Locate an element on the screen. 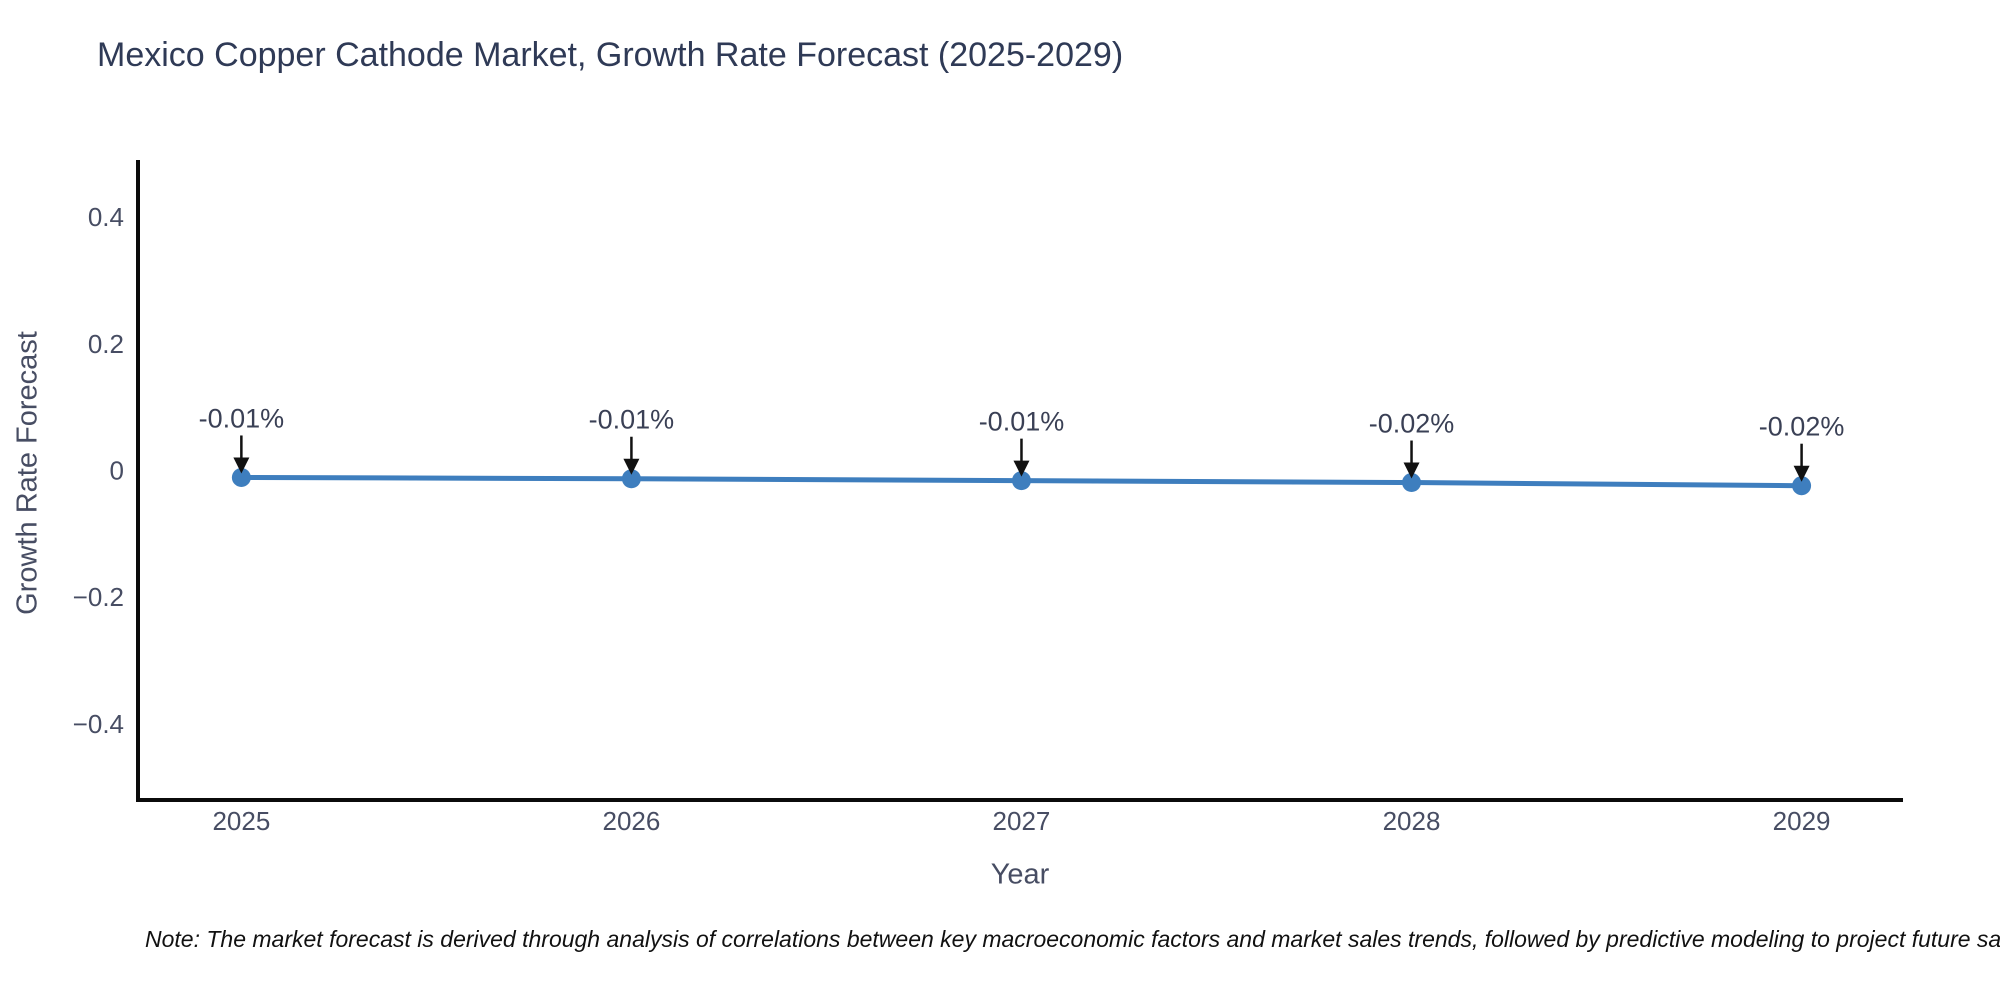 The height and width of the screenshot is (1000, 2000). x-tick-label: 2027 is located at coordinates (1022, 821).